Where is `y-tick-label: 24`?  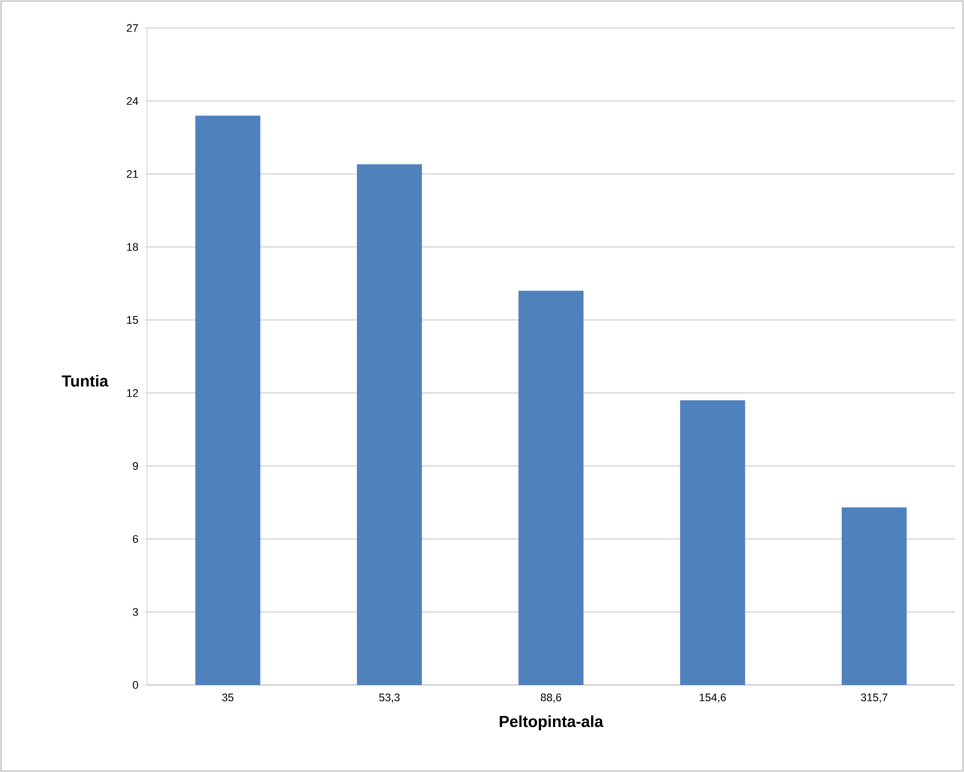 y-tick-label: 24 is located at coordinates (132, 101).